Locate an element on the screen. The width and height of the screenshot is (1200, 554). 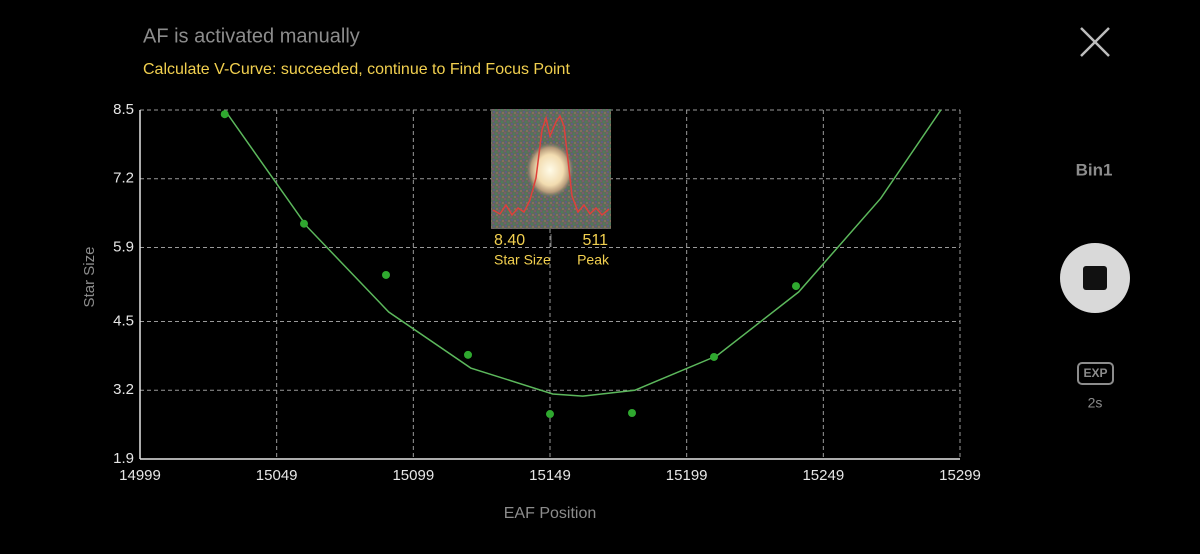
y-tick-label: 4.5 is located at coordinates (123, 320).